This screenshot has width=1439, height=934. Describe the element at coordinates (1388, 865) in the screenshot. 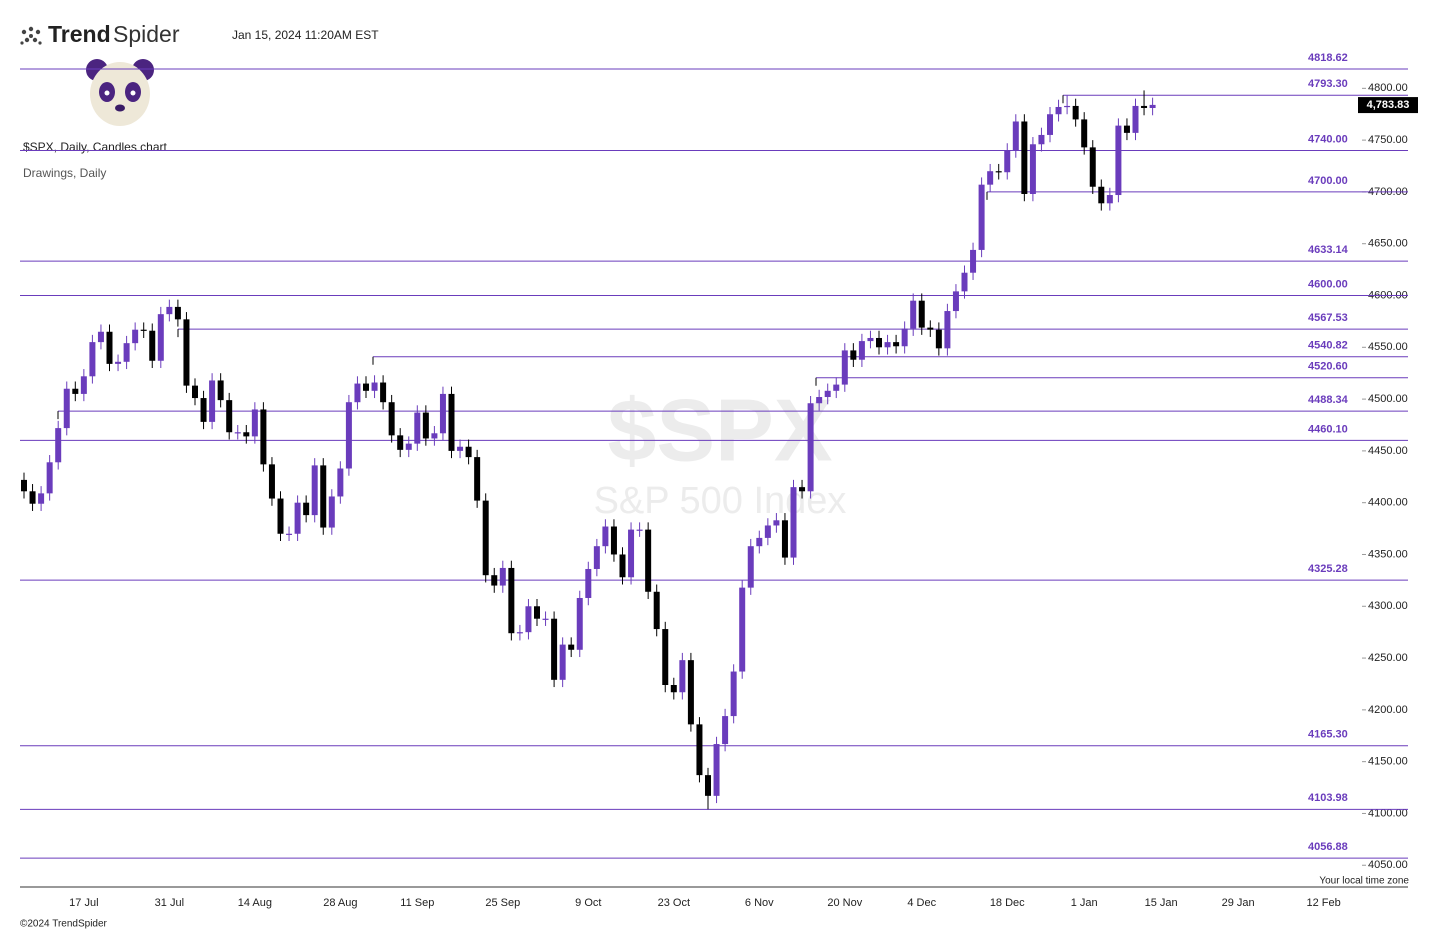

I see `y-tick-label: 4050.00` at that location.